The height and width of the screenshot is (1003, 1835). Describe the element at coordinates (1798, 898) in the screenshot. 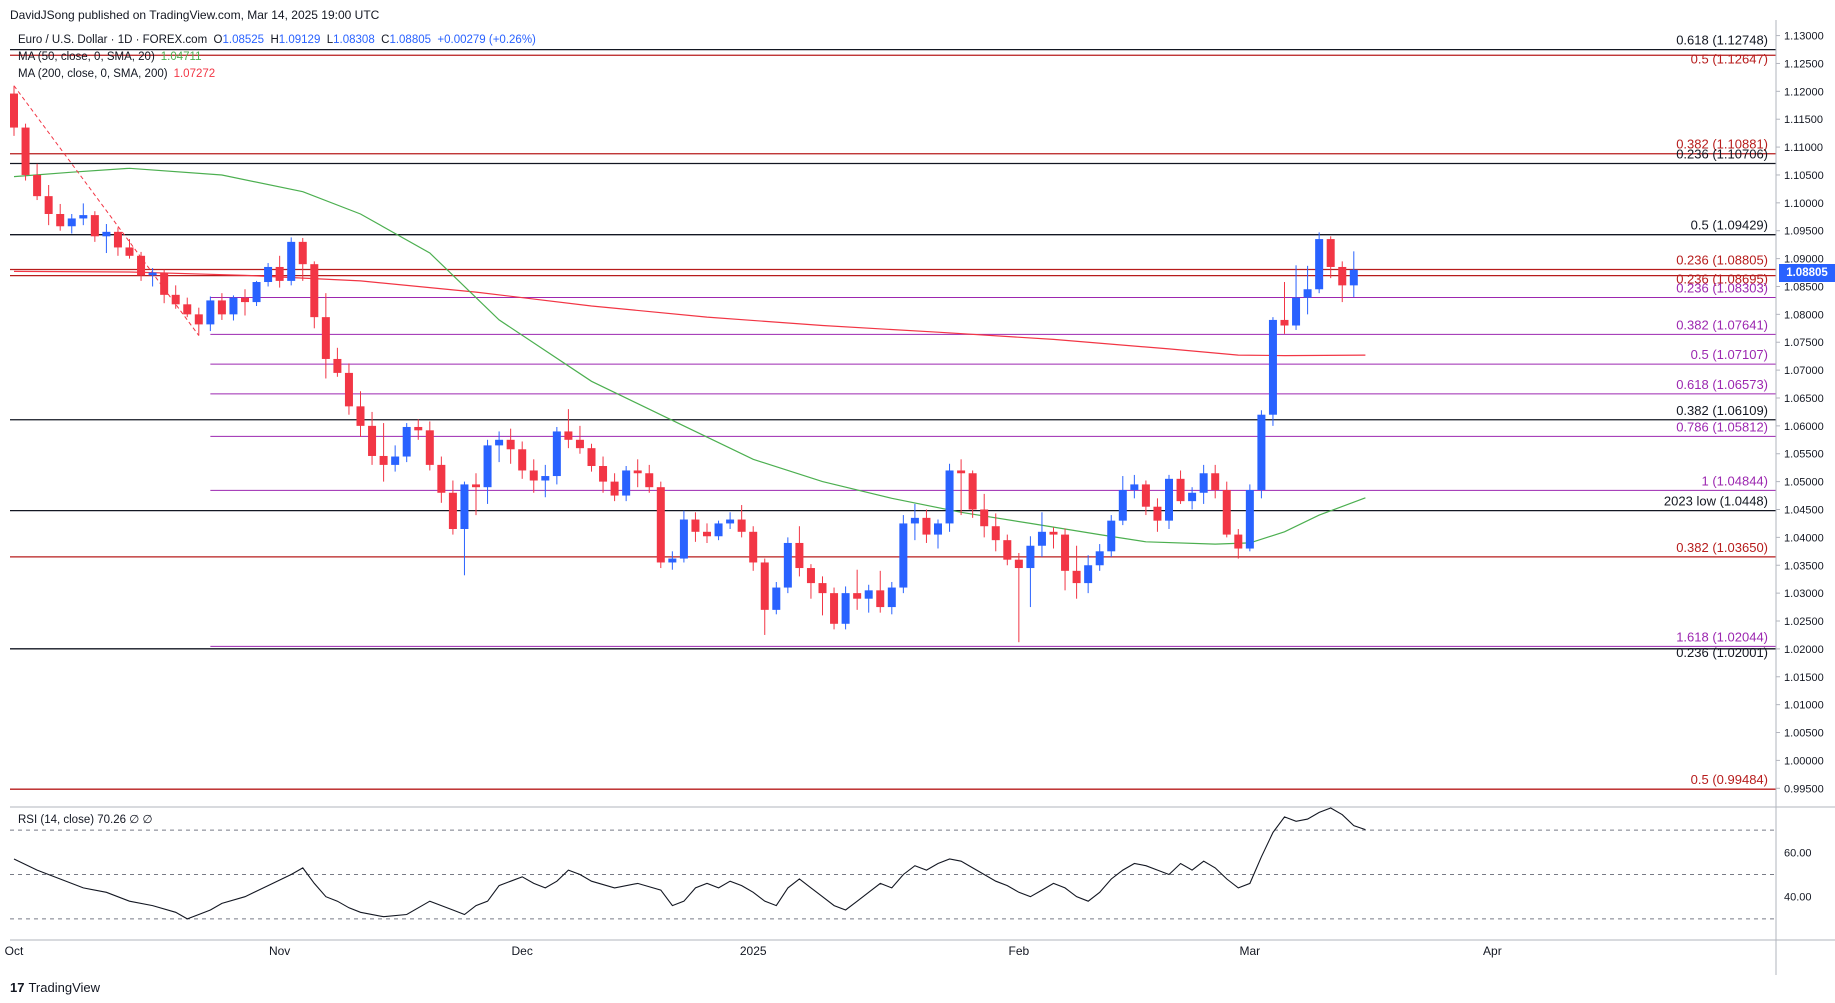

I see `rsi-tick-label: 40.00` at that location.